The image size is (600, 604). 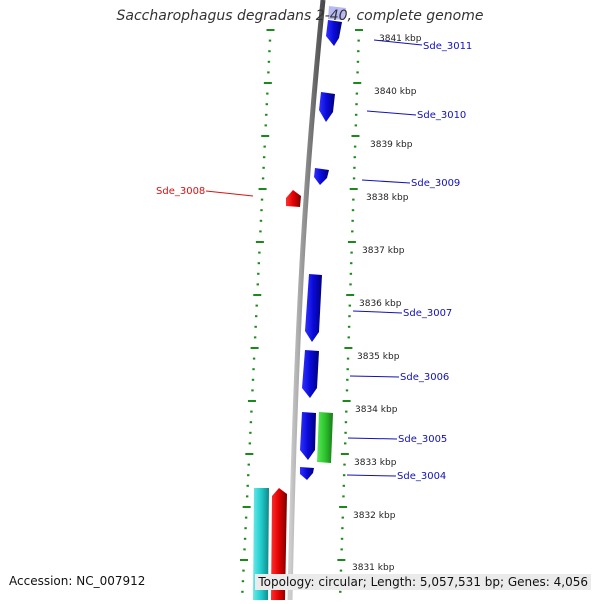 I want to click on kbp-label: 3831 kbp, so click(x=373, y=568).